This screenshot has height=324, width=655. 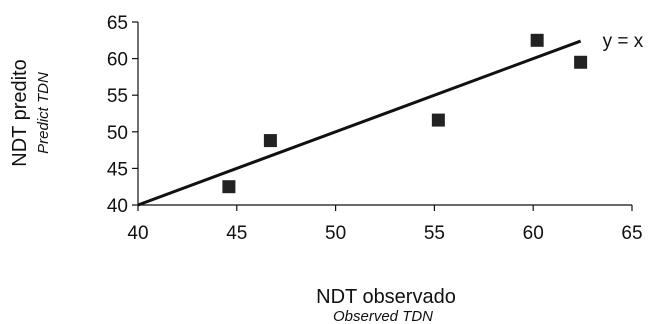 I want to click on y-axis-subtitle: Predict TDN, so click(x=43, y=113).